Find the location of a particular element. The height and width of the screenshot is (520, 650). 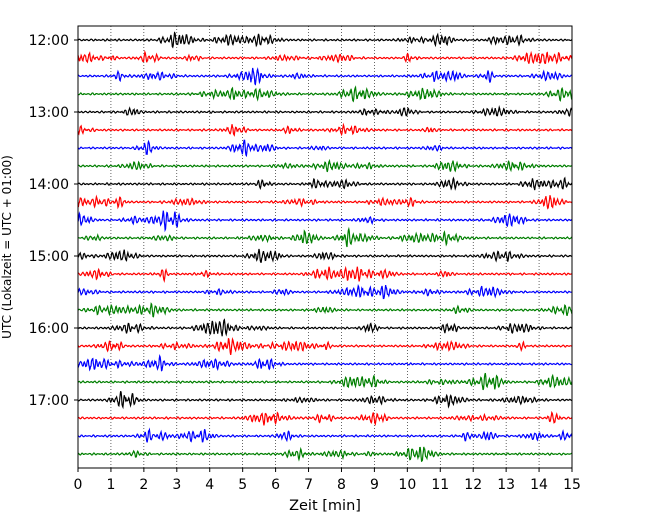

x-tick-label: 8 is located at coordinates (341, 485).